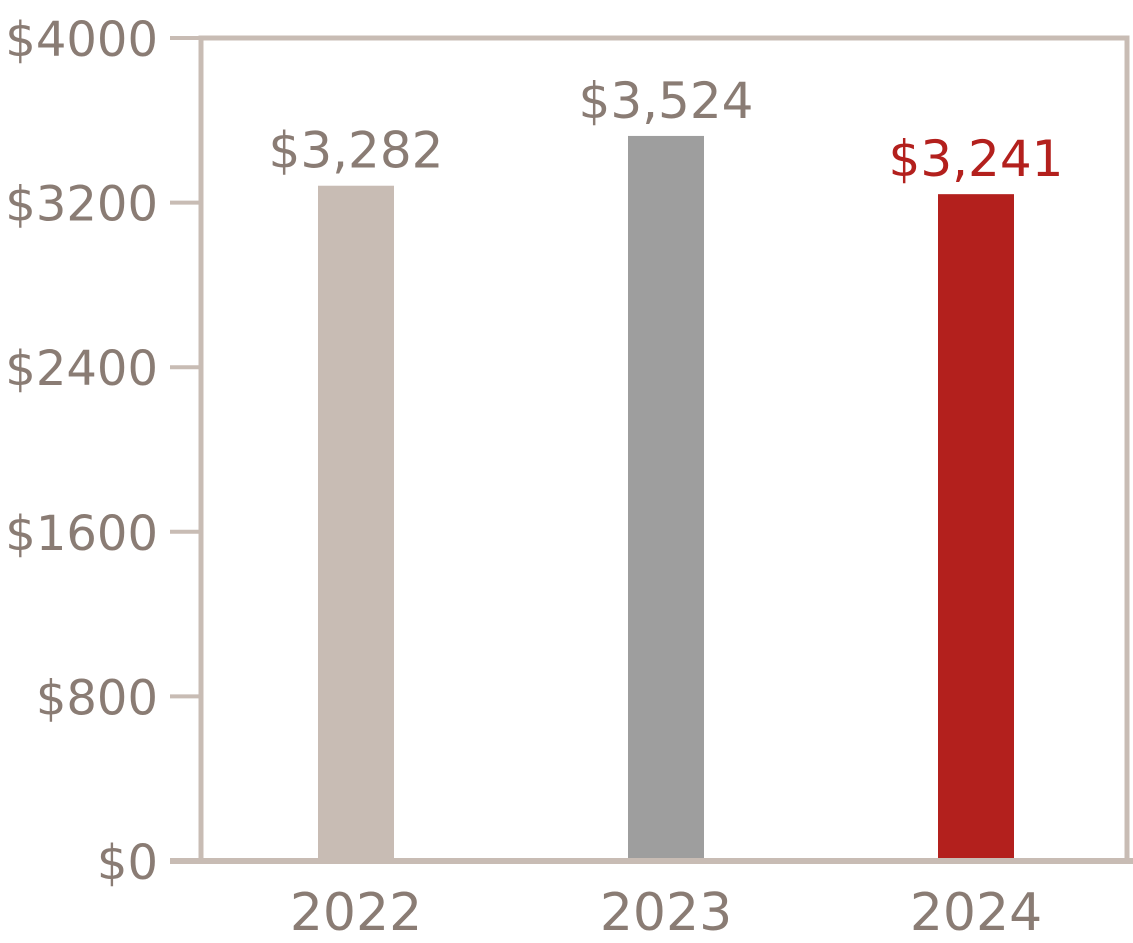  I want to click on y-tick-label: $2400, so click(81, 369).